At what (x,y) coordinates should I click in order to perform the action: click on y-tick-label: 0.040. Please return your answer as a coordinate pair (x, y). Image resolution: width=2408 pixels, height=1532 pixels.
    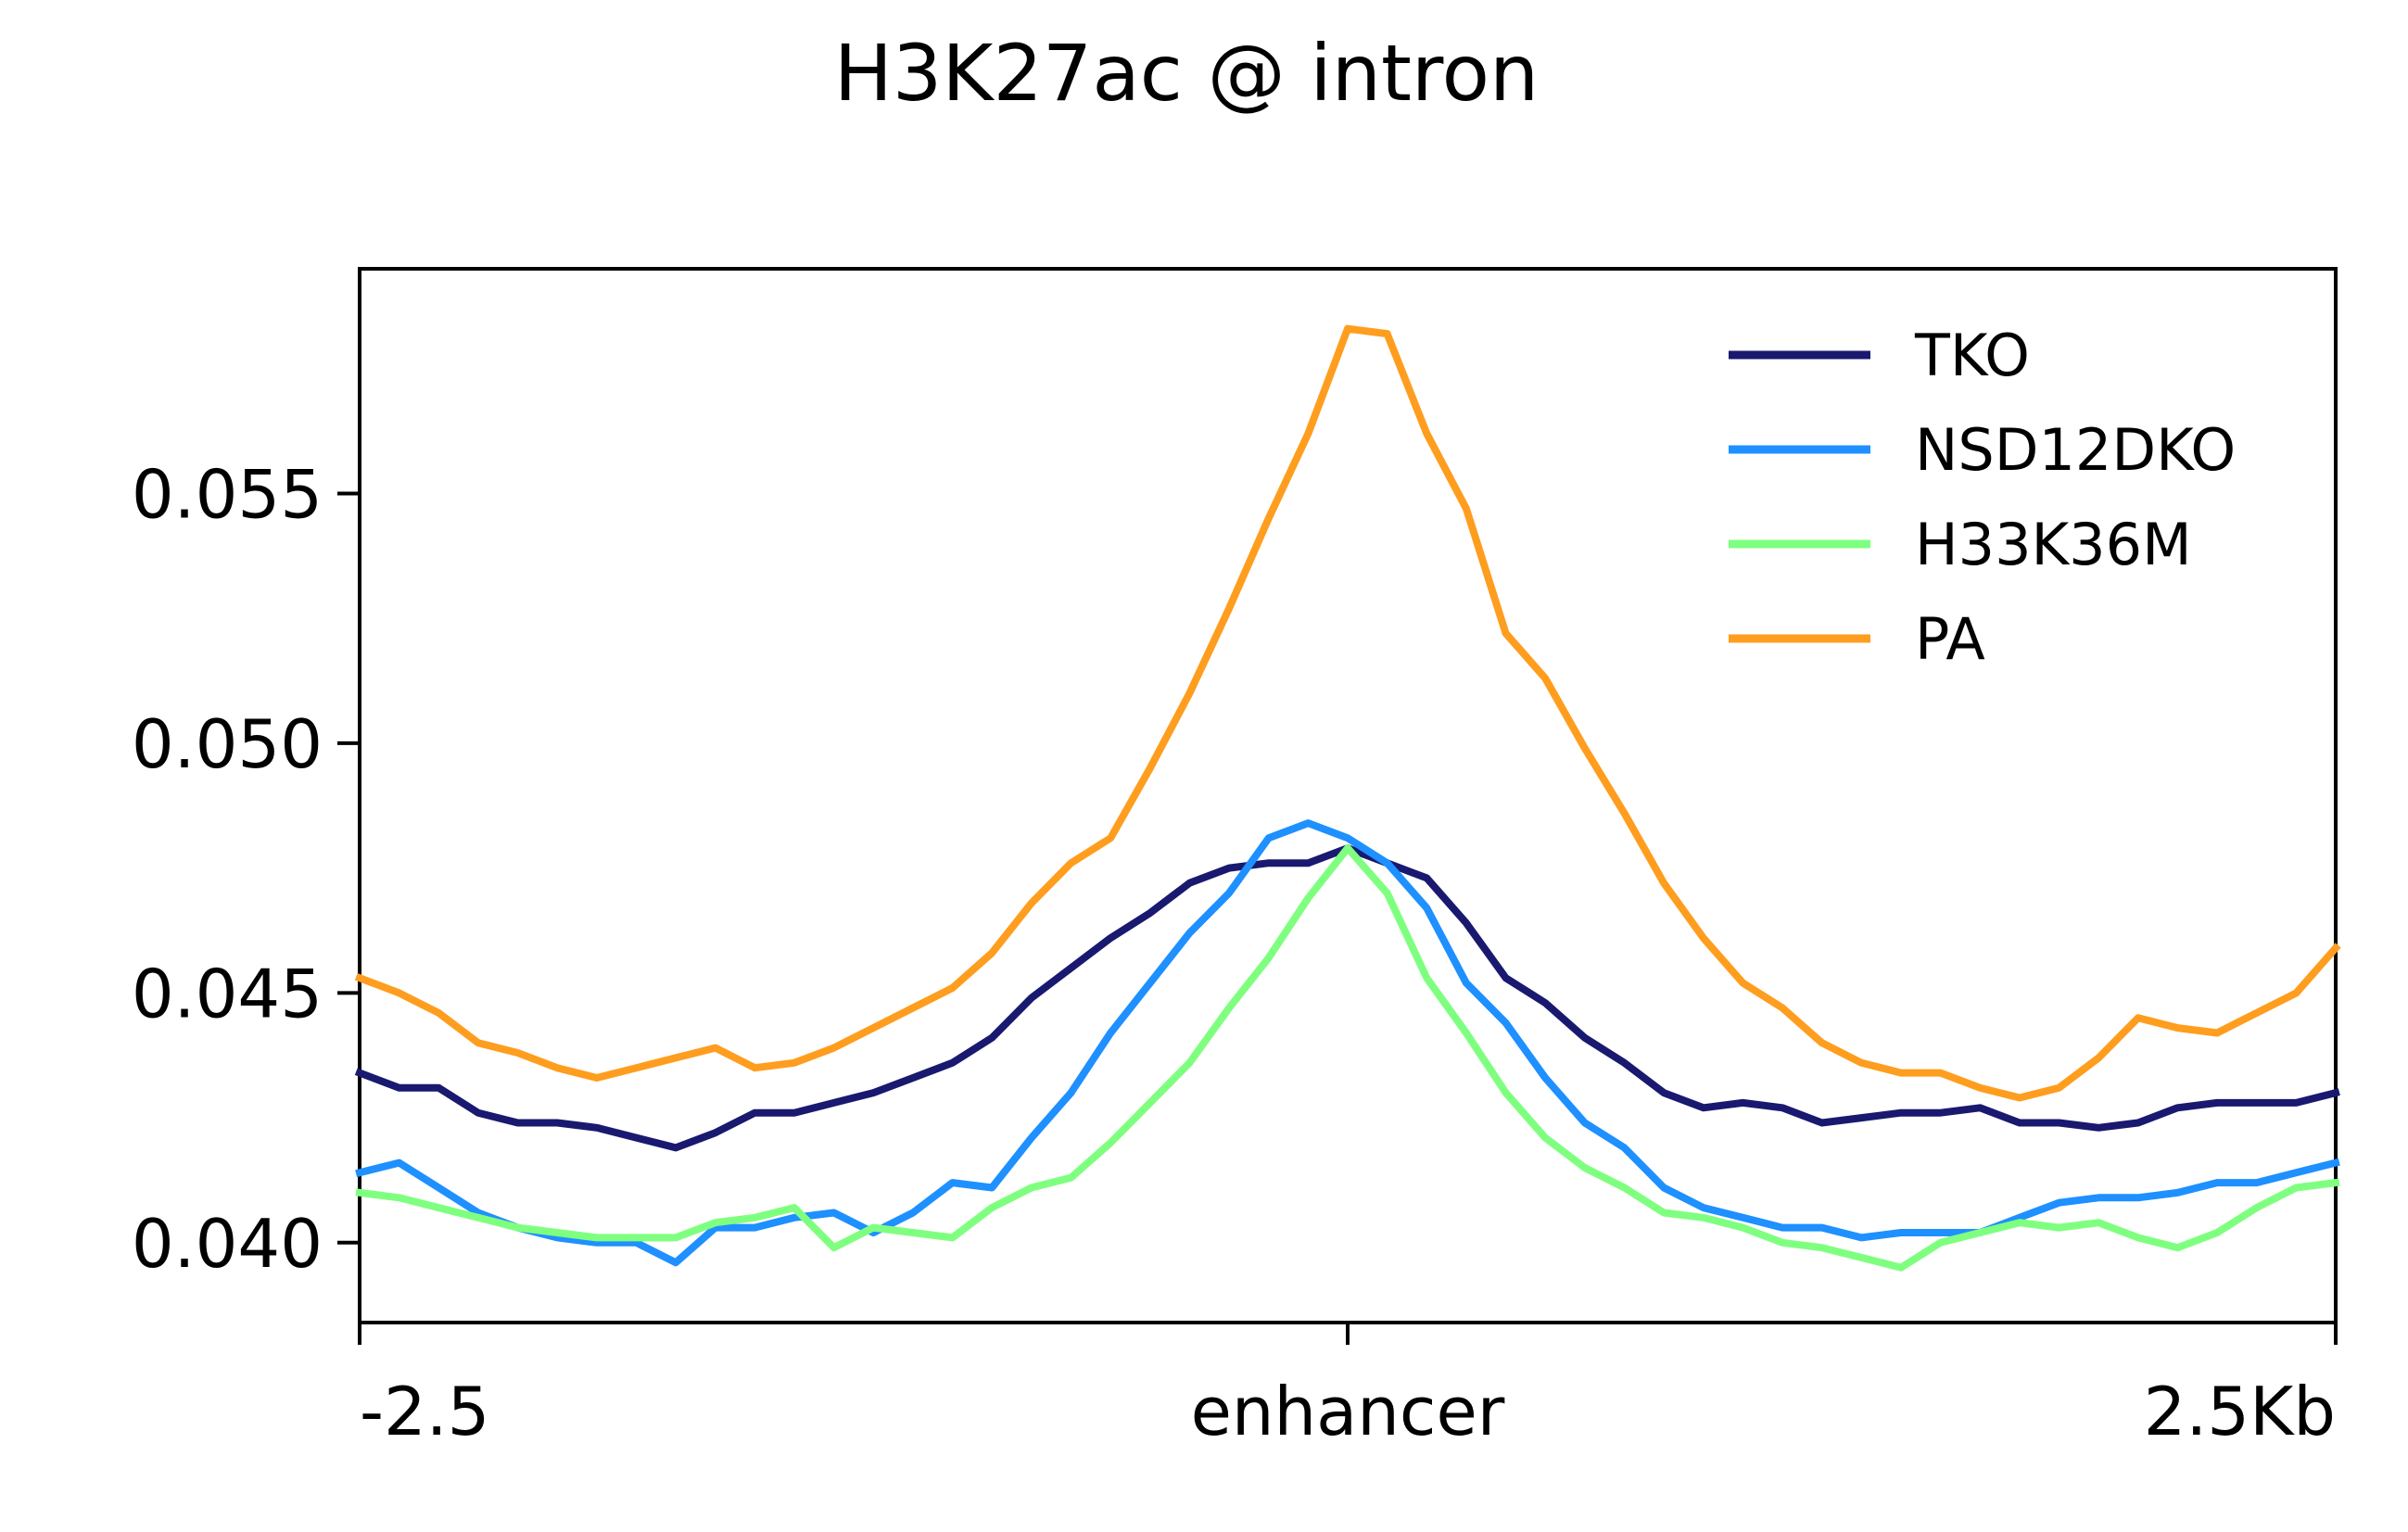
    Looking at the image, I should click on (227, 1244).